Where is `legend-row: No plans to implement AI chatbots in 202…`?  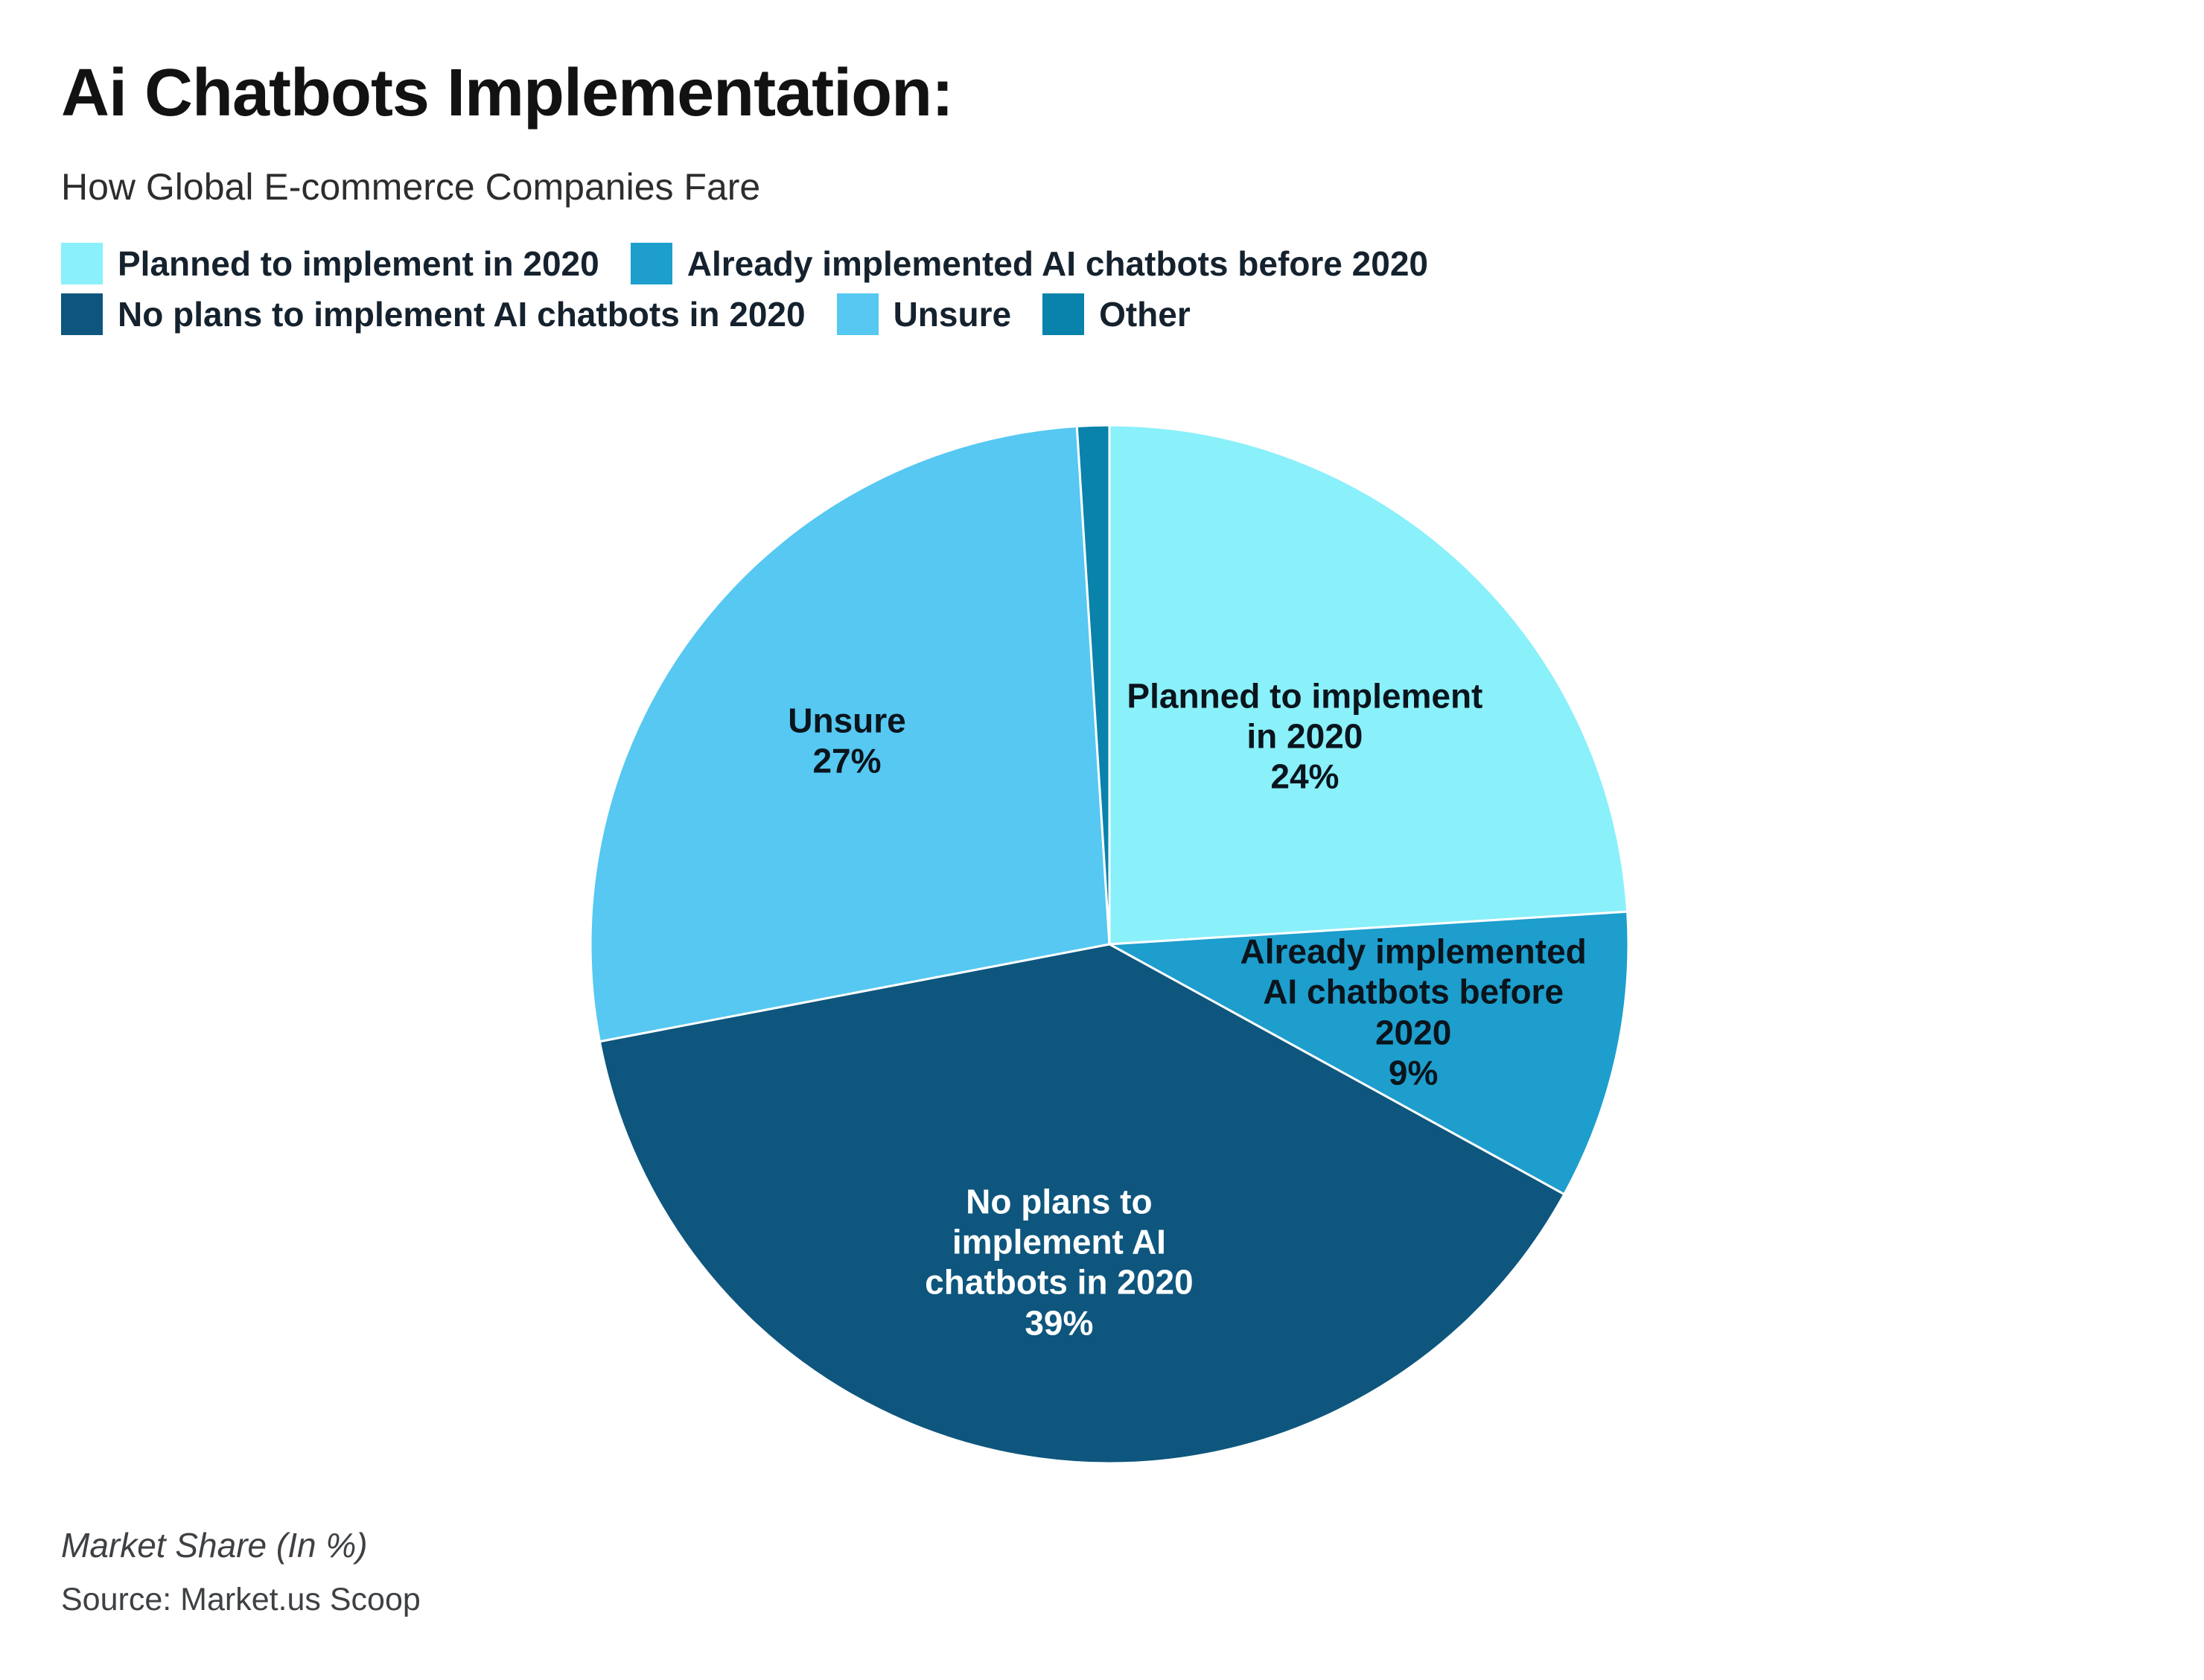 legend-row: No plans to implement AI chatbots in 202… is located at coordinates (744, 314).